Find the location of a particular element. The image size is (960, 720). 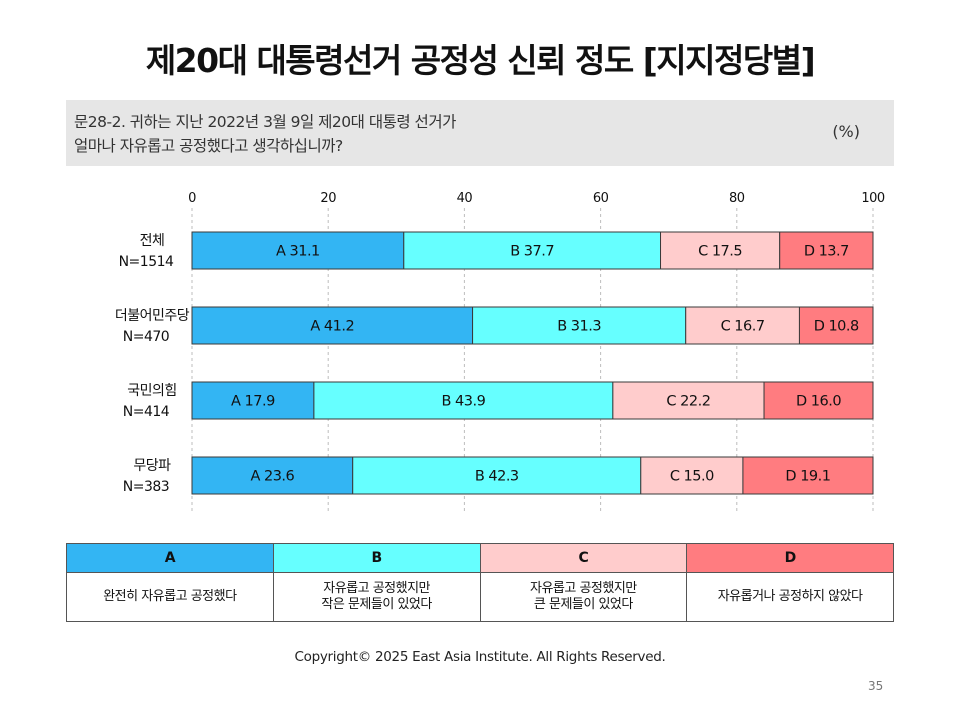

bar-data-label: D 19.1 is located at coordinates (807, 477).